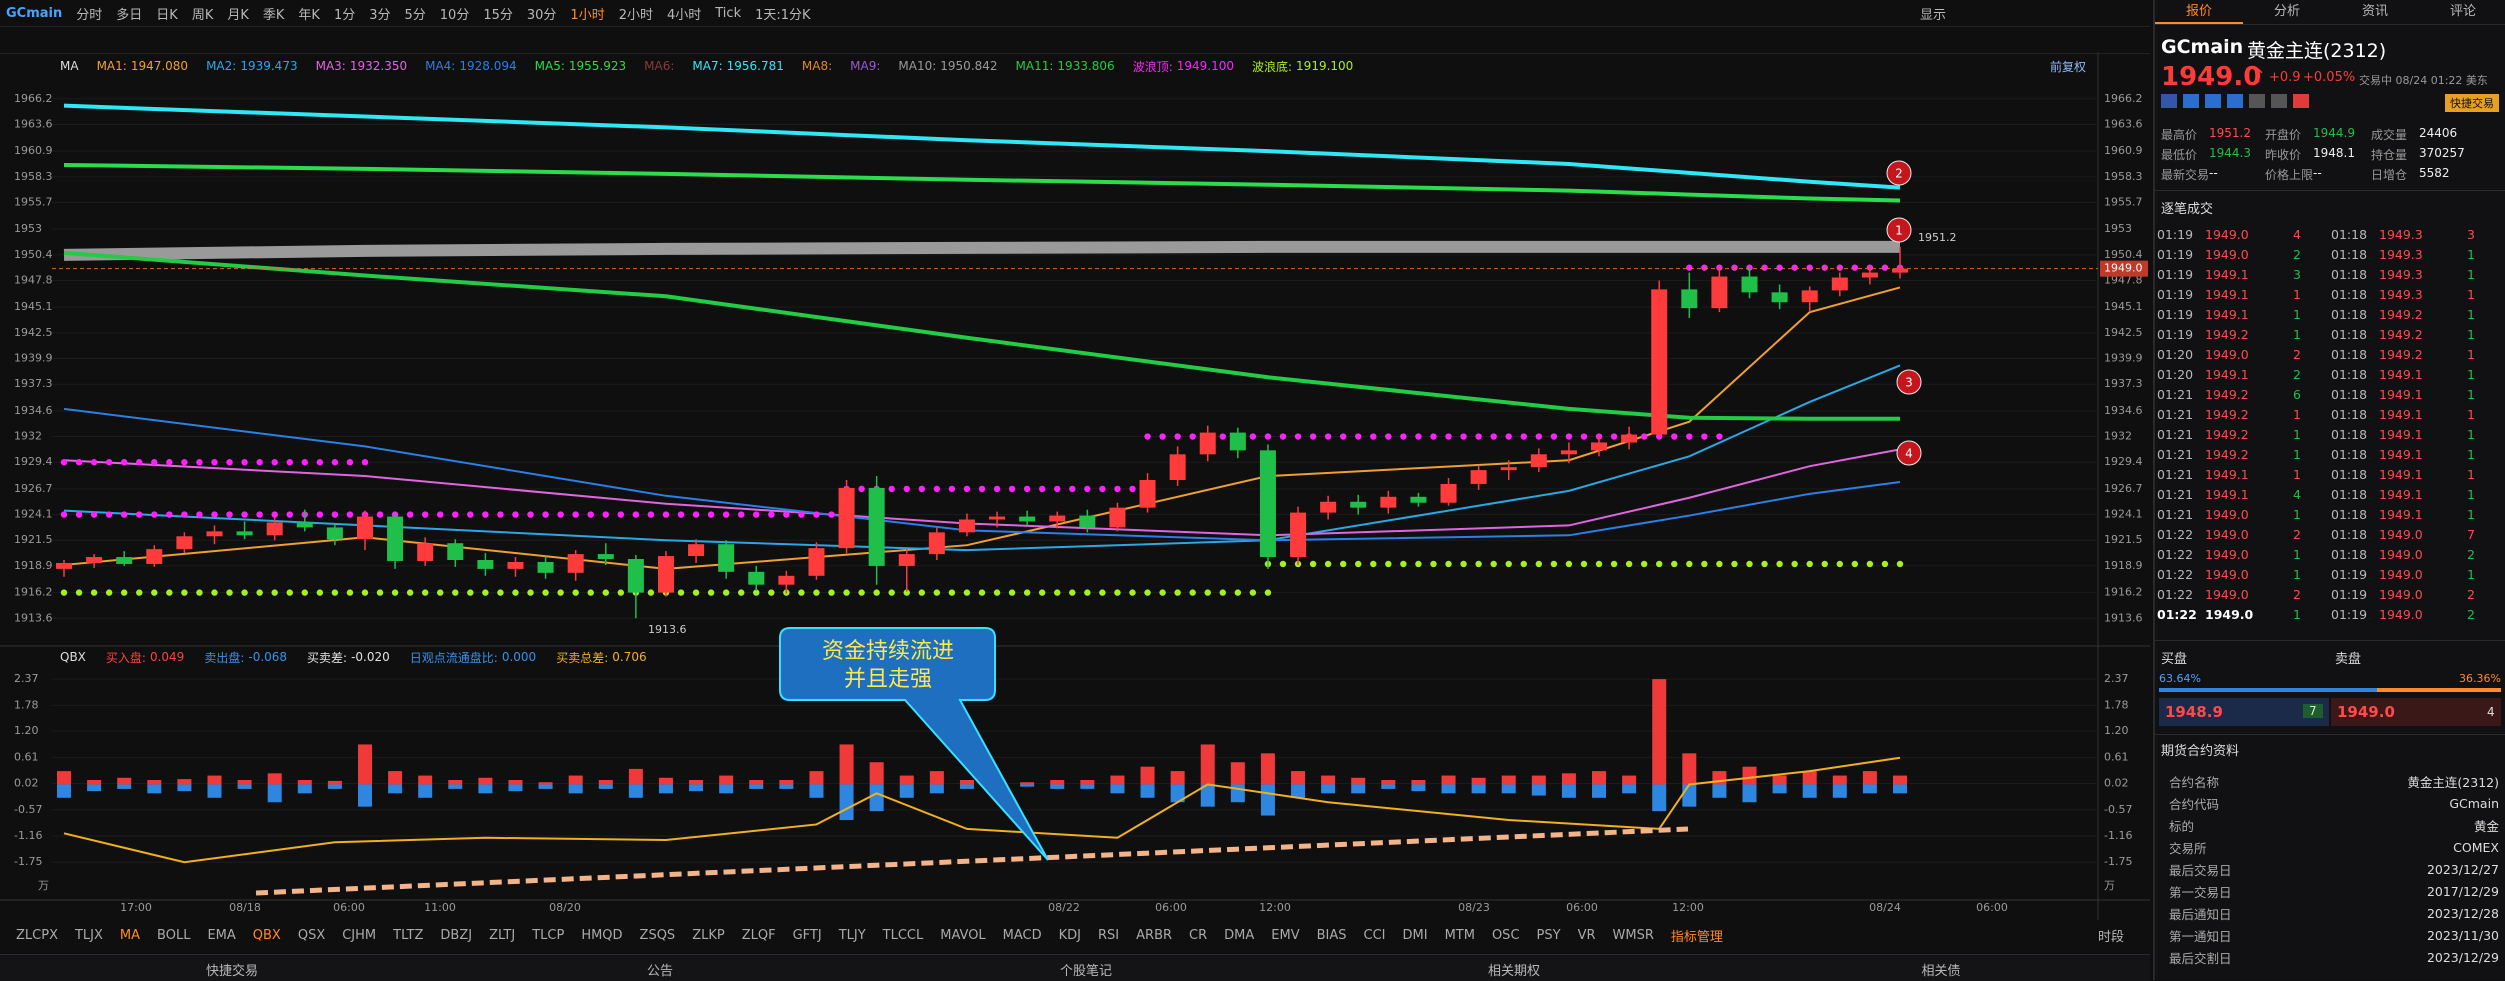 Image resolution: width=2505 pixels, height=981 pixels. I want to click on indicator-tab: ZLTJ, so click(502, 935).